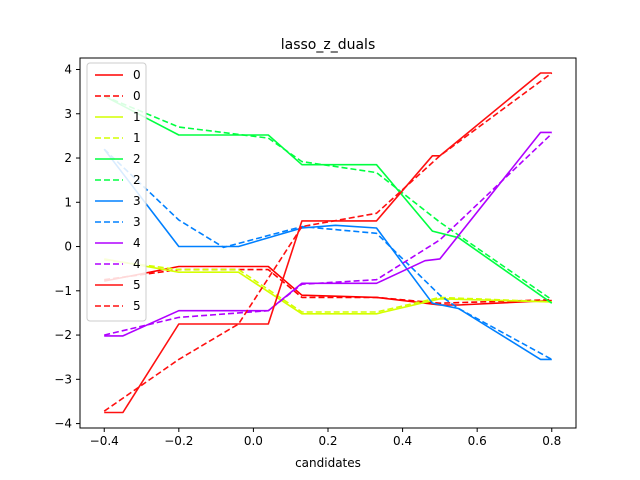 This screenshot has width=640, height=480. I want to click on x-axis: −0.4 −0.2 0.0 0.2 0.4 0.6 0.8, so click(325, 438).